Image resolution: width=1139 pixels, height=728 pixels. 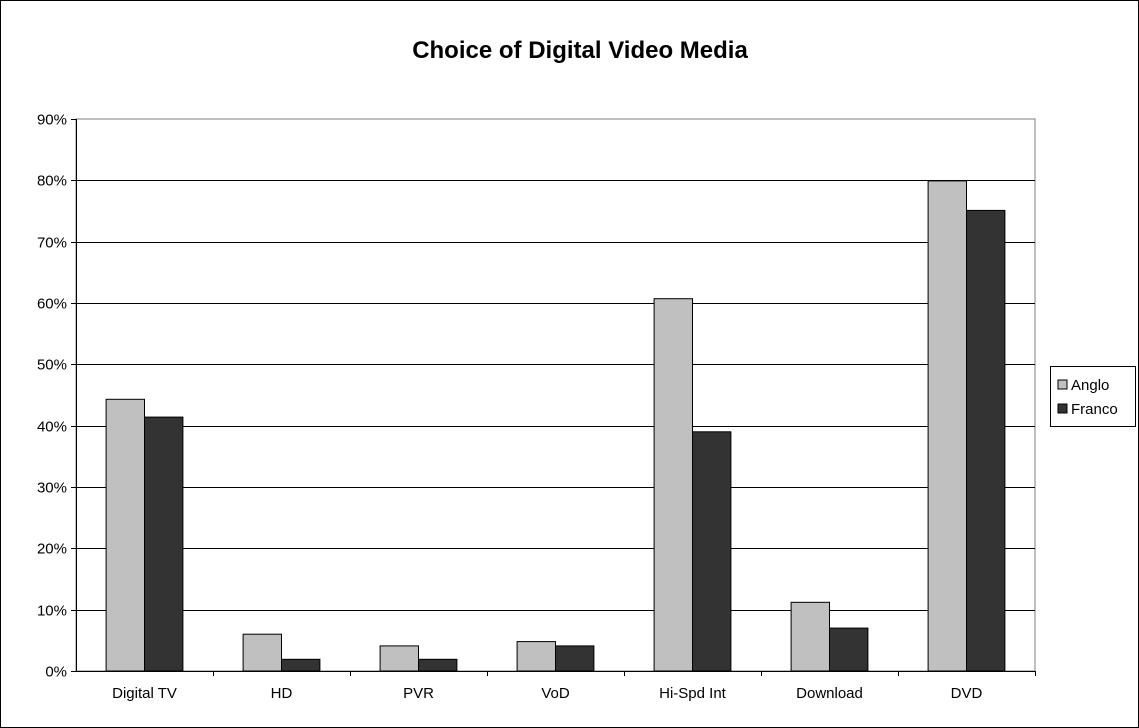 What do you see at coordinates (52, 181) in the screenshot?
I see `y-tick-label: 80%` at bounding box center [52, 181].